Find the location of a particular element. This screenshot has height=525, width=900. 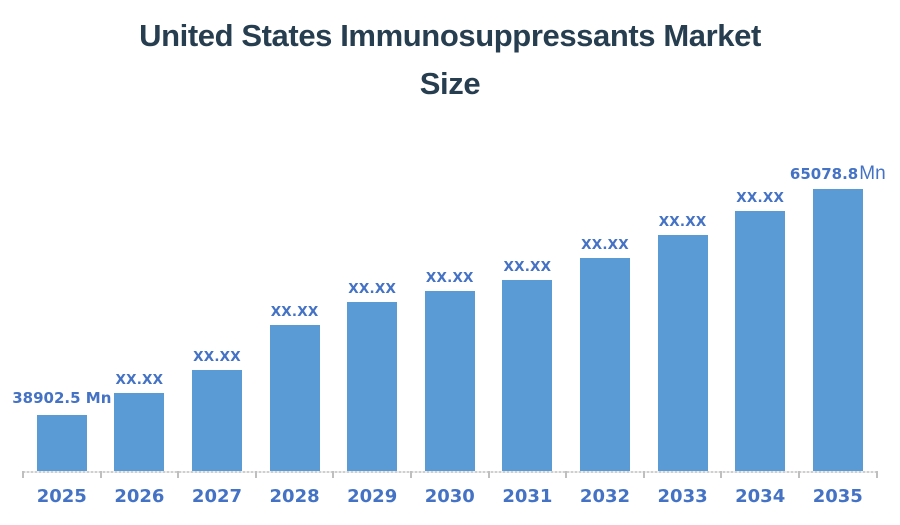

x-axis-label-2027: 2027 is located at coordinates (217, 496).